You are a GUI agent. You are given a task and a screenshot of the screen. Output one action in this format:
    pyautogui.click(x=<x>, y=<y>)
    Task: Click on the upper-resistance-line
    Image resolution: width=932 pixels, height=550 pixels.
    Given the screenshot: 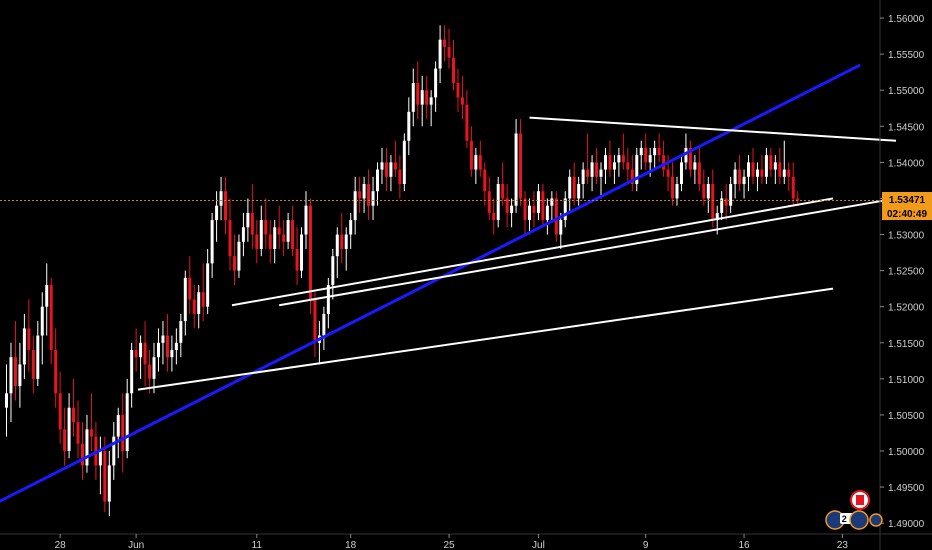 What is the action you would take?
    pyautogui.click(x=713, y=129)
    